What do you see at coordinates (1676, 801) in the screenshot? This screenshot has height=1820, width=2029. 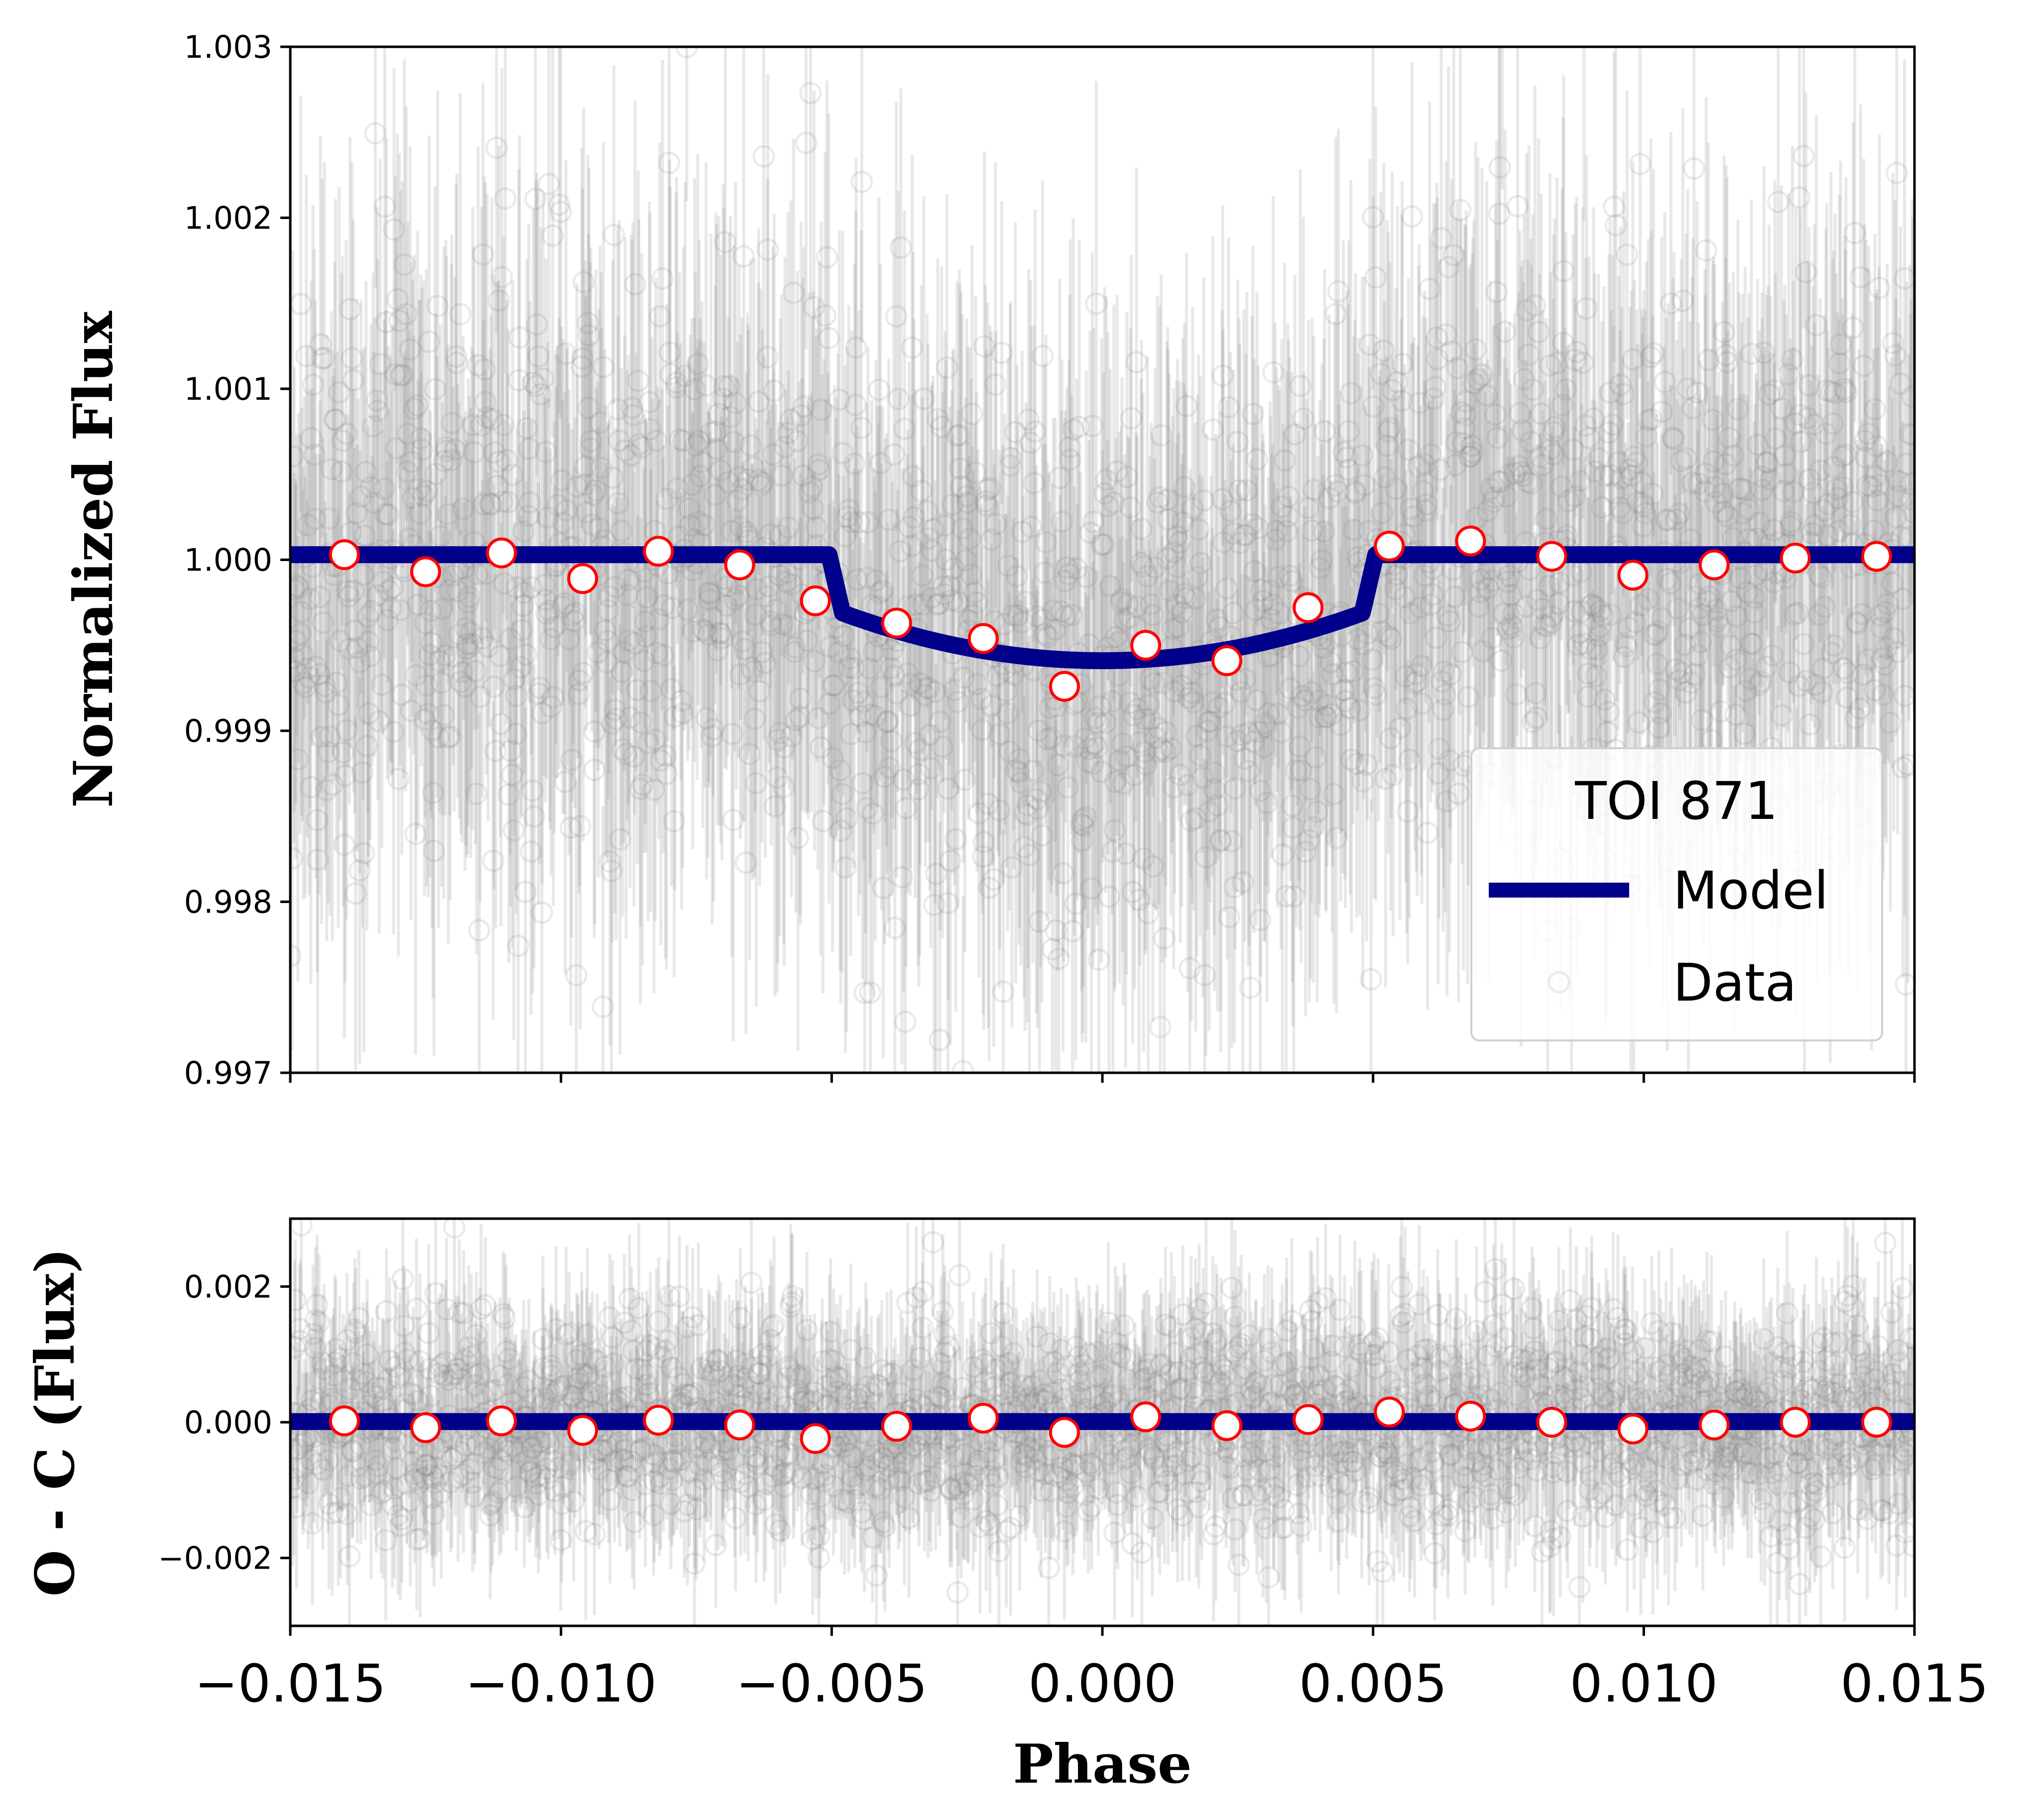 I see `legend-title: TOI 871` at bounding box center [1676, 801].